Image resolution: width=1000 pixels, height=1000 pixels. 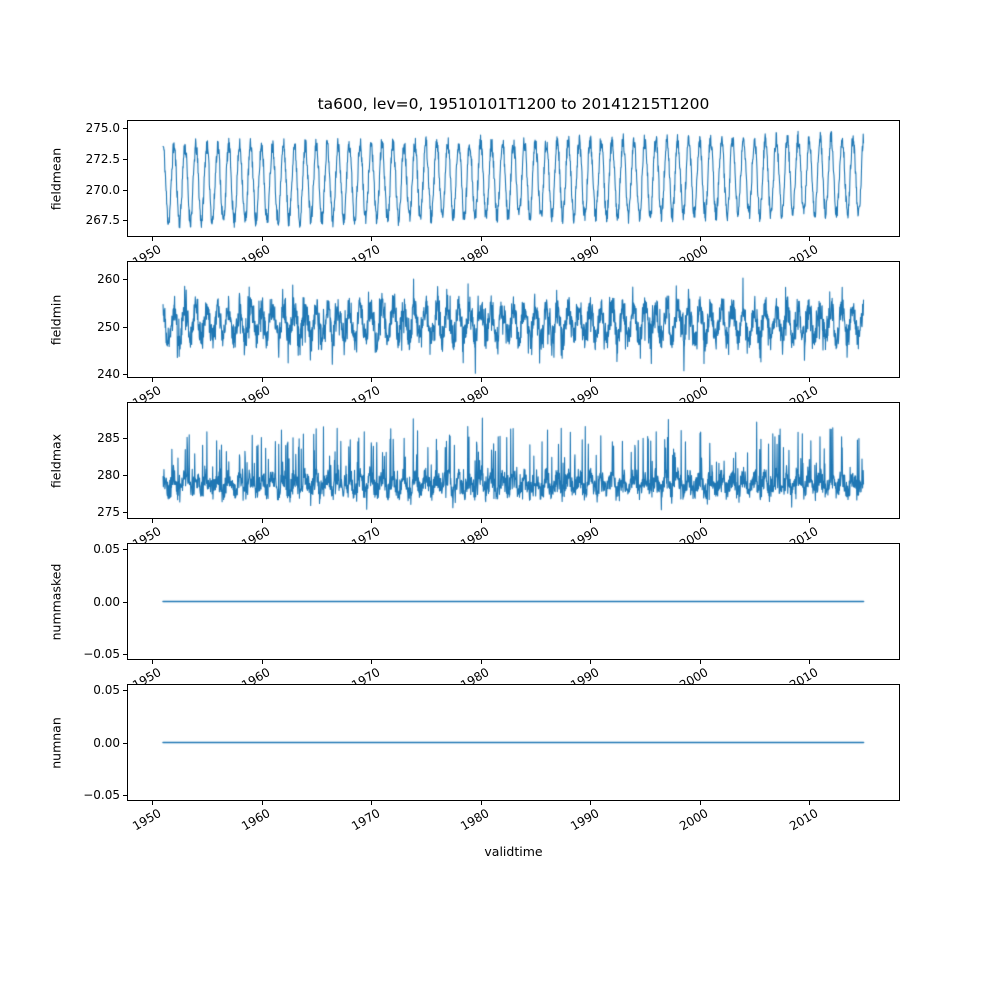 What do you see at coordinates (584, 820) in the screenshot?
I see `x-tick-label: 1990` at bounding box center [584, 820].